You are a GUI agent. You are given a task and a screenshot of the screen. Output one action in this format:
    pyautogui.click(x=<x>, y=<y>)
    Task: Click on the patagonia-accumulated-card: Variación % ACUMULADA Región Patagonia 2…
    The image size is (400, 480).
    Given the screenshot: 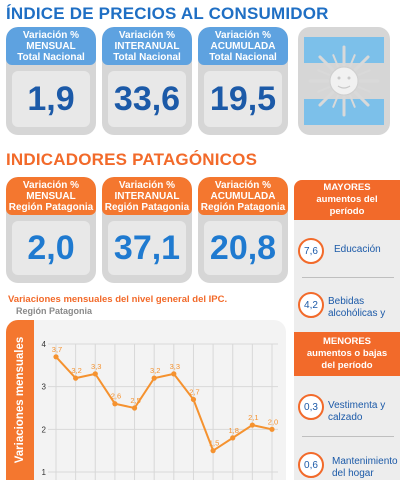 What is the action you would take?
    pyautogui.click(x=243, y=230)
    